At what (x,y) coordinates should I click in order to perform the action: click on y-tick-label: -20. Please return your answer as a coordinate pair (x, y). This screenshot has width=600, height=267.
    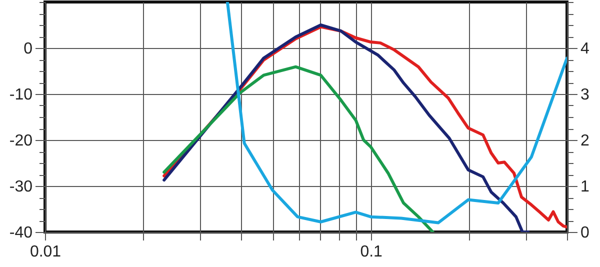
    Looking at the image, I should click on (21, 141).